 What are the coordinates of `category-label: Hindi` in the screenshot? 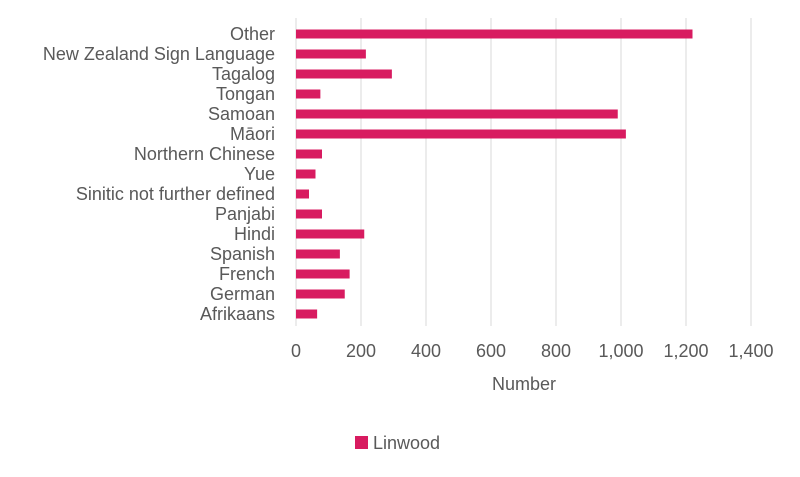 It's located at (254, 234).